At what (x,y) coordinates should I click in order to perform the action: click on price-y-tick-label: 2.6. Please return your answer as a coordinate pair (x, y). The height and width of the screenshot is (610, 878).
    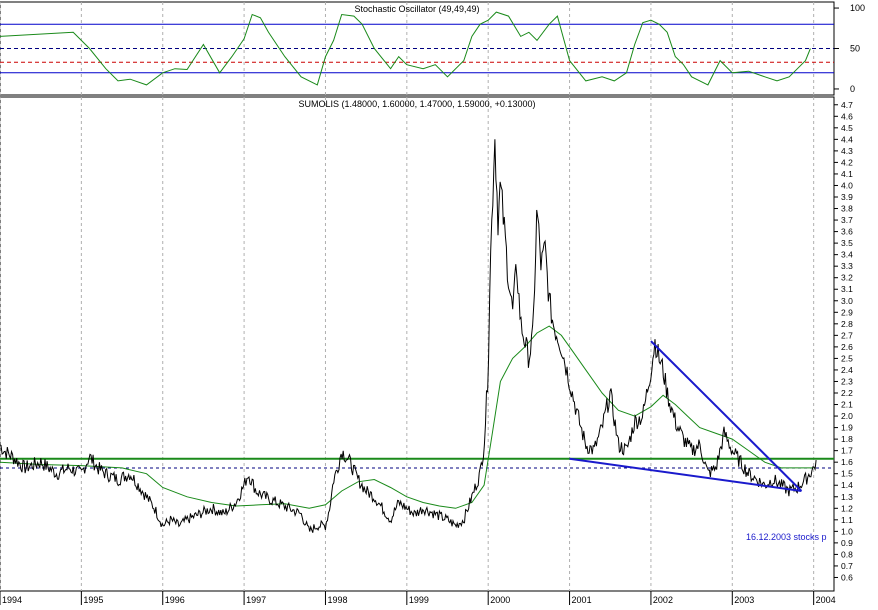
    Looking at the image, I should click on (847, 347).